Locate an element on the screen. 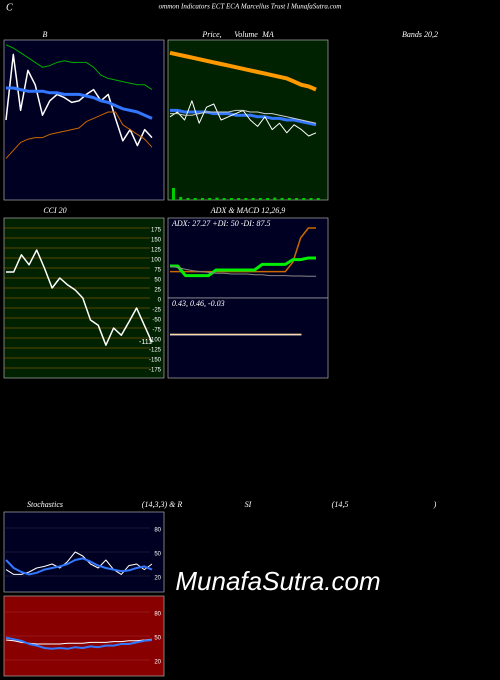 The image size is (500, 680). title-initial: C is located at coordinates (9, 7).